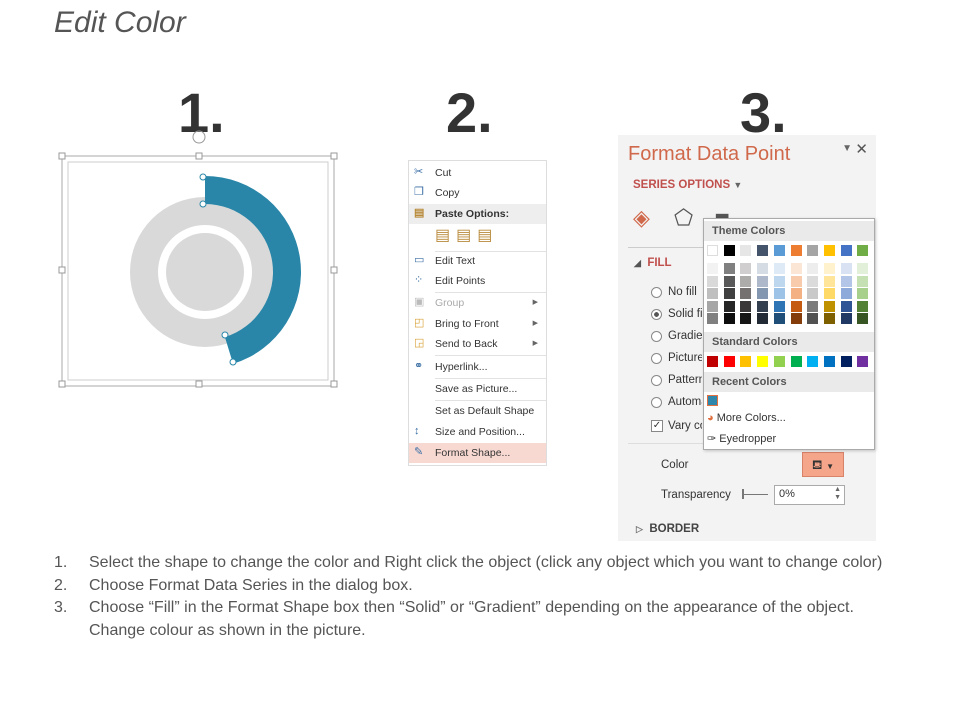 This screenshot has width=960, height=720. I want to click on transparency-slider, so click(755, 494).